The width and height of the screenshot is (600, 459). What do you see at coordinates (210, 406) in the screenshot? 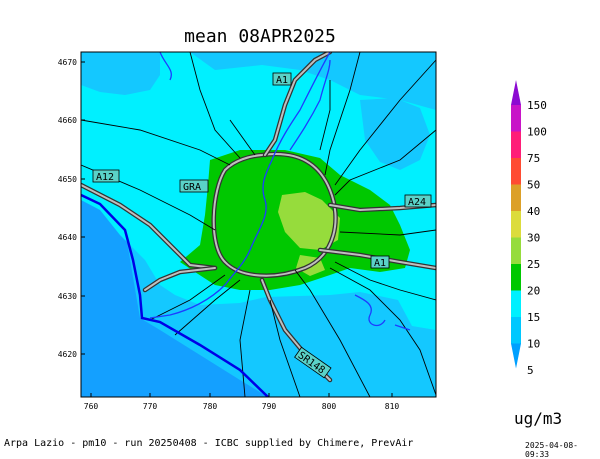
I see `x-tick-label: 780` at bounding box center [210, 406].